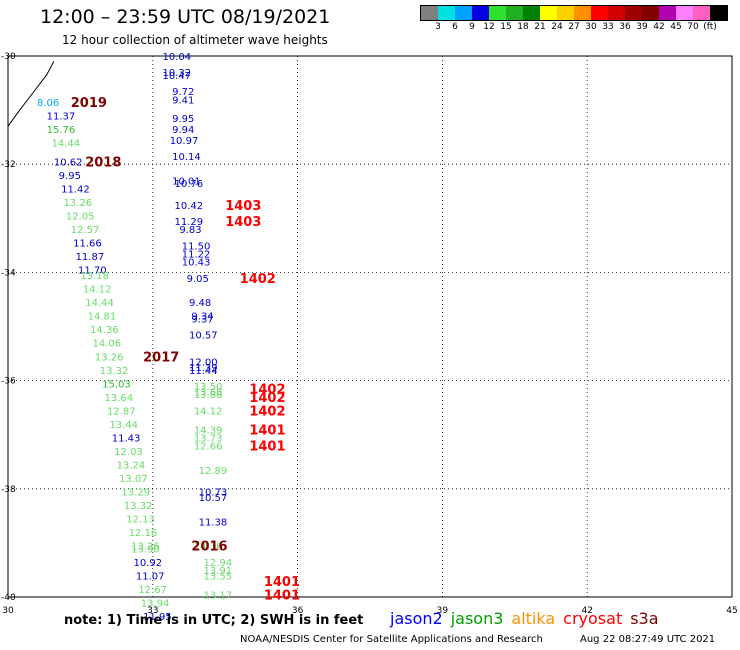  I want to click on wave-height-value: 11.39, so click(203, 368).